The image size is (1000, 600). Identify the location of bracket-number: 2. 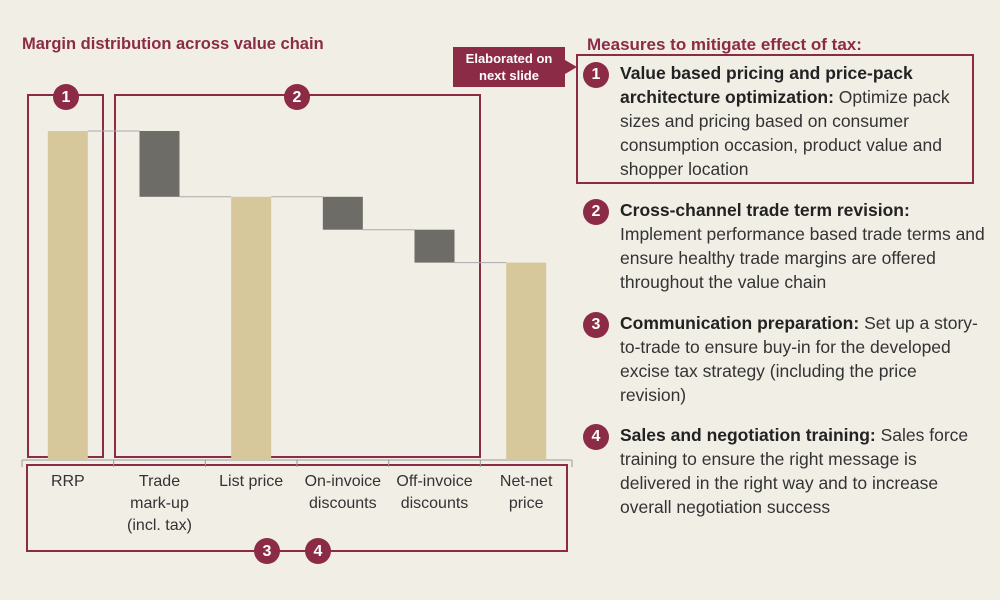
(297, 97).